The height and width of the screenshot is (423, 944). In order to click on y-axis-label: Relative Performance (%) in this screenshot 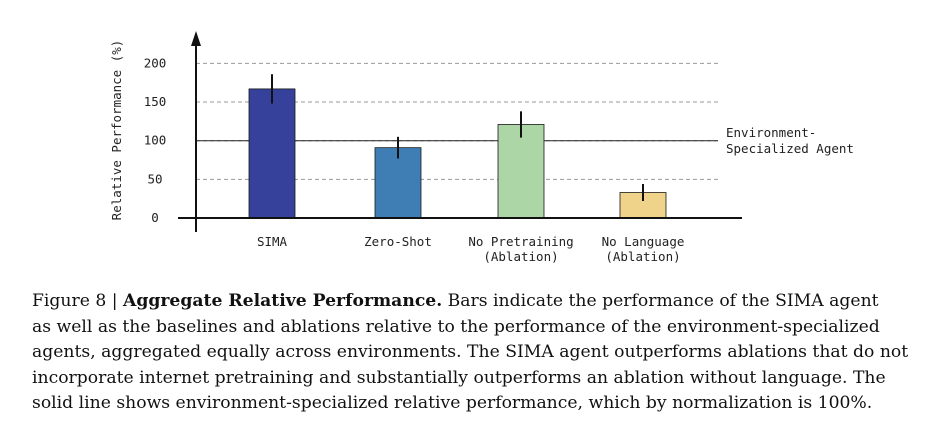, I will do `click(116, 130)`.